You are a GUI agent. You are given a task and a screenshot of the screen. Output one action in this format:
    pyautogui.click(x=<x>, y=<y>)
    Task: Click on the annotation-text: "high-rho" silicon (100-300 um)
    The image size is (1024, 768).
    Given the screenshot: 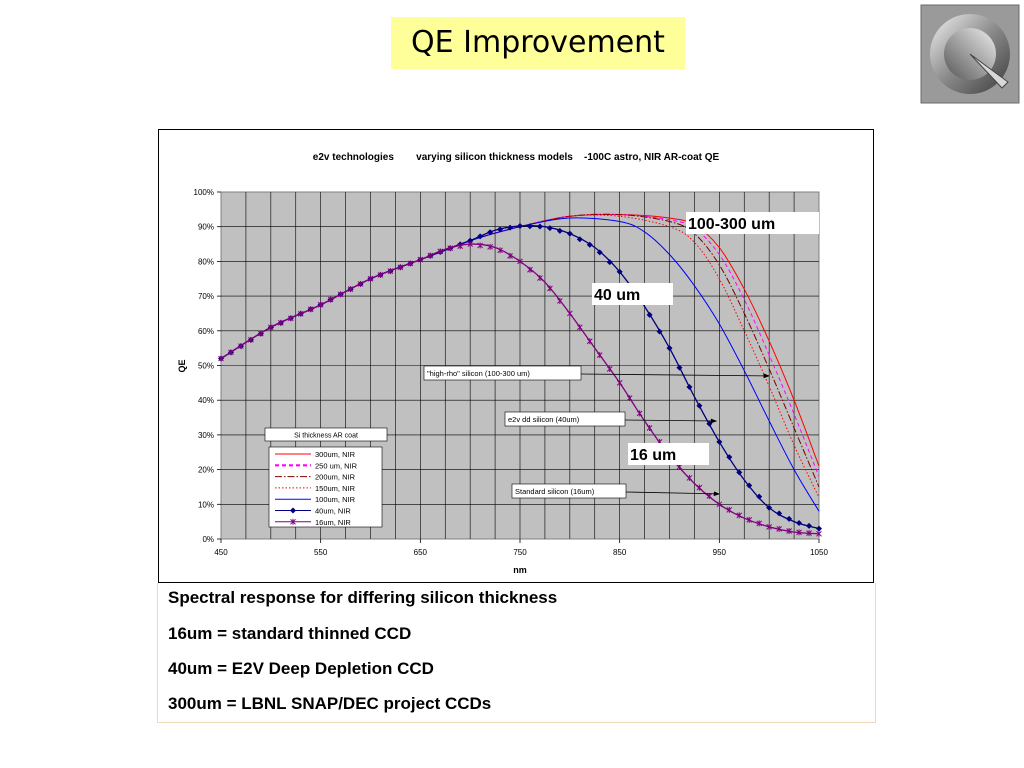 What is the action you would take?
    pyautogui.click(x=478, y=373)
    